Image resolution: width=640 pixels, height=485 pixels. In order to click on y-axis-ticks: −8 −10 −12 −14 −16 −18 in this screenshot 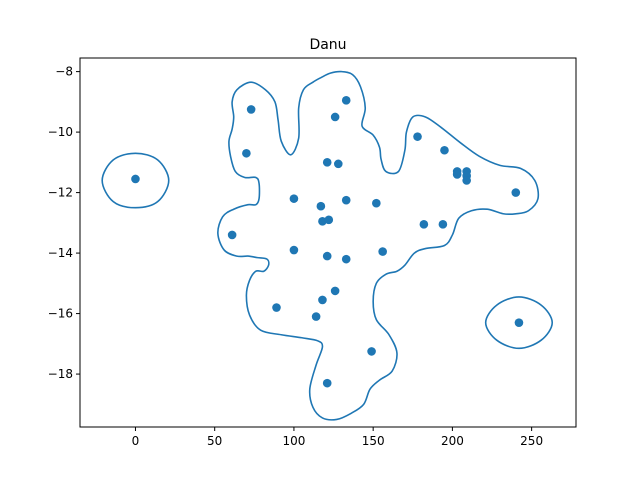, I will do `click(64, 223)`.